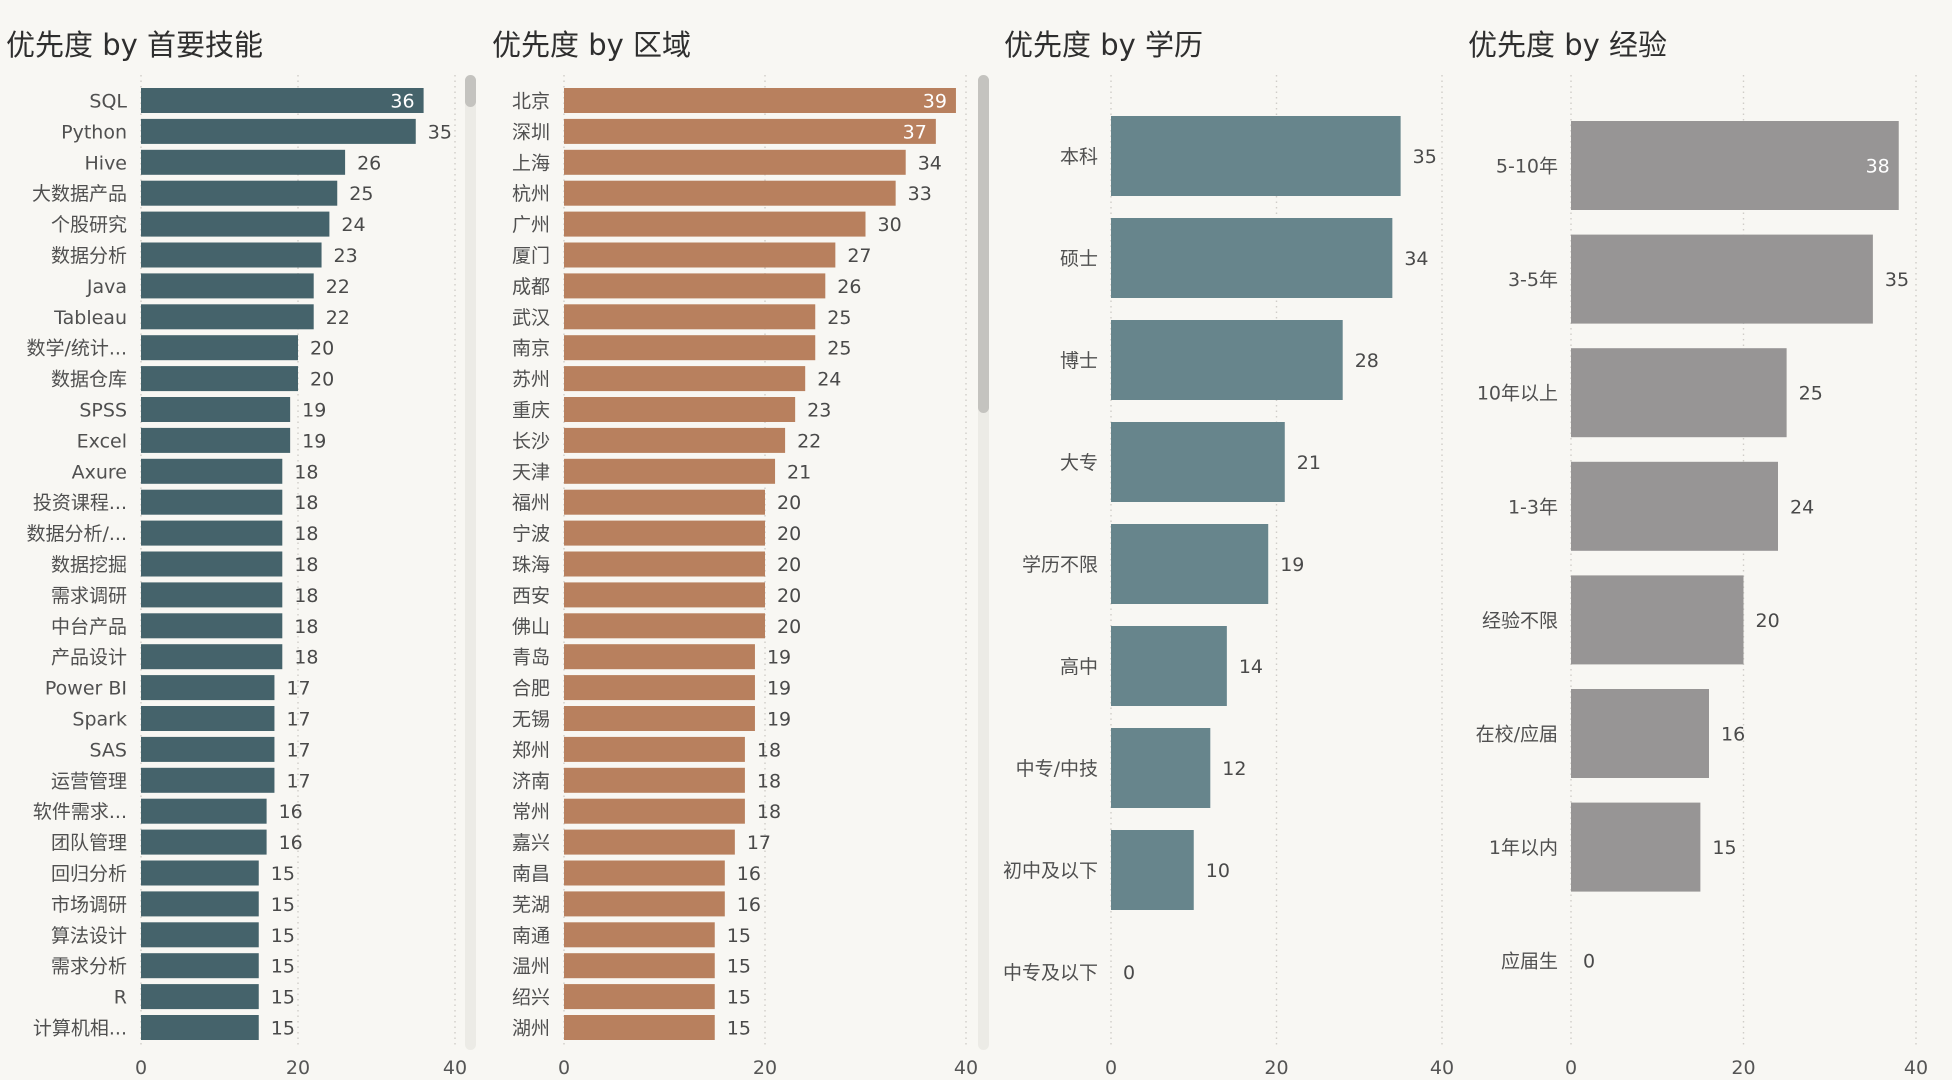 Image resolution: width=1952 pixels, height=1080 pixels. Describe the element at coordinates (89, 781) in the screenshot. I see `category-label: 运营管理` at that location.